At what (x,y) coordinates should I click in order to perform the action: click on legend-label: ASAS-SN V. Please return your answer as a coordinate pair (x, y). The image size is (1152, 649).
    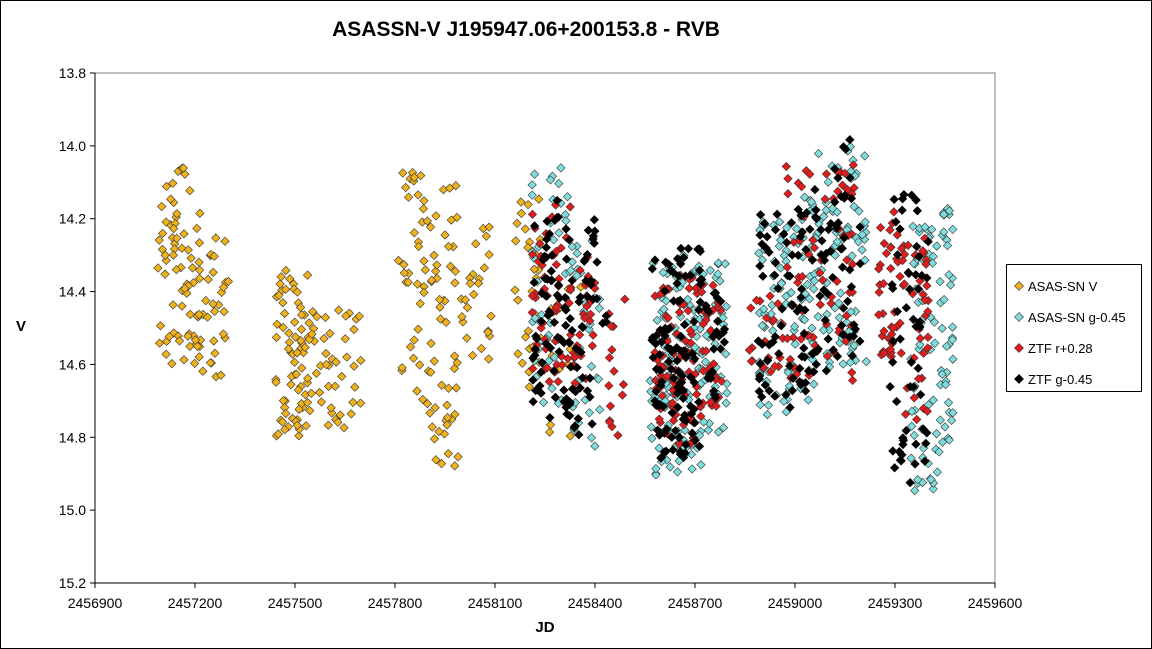
    Looking at the image, I should click on (1063, 286).